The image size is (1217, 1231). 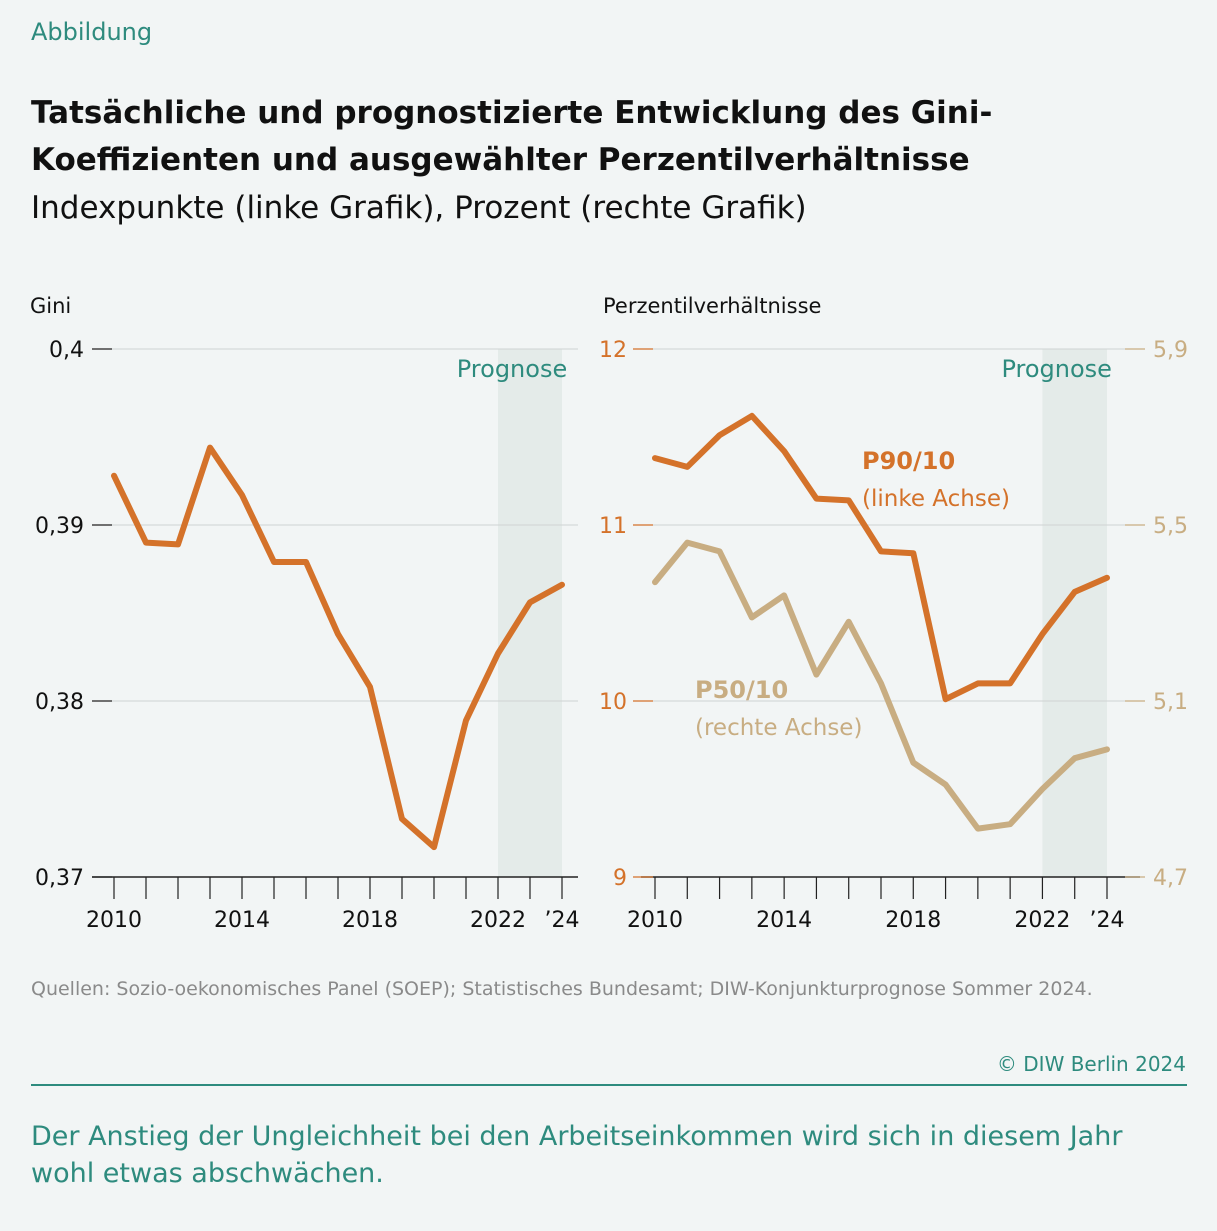 What do you see at coordinates (562, 920) in the screenshot?
I see `chart1-x-tick-label: ’24` at bounding box center [562, 920].